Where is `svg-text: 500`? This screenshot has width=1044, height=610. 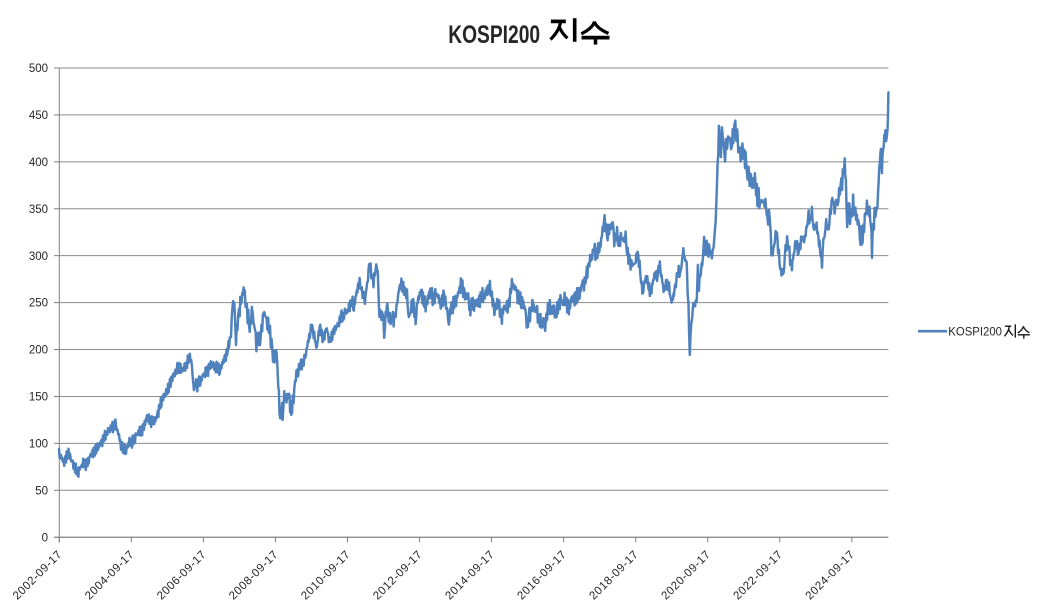
svg-text: 500 is located at coordinates (38, 69).